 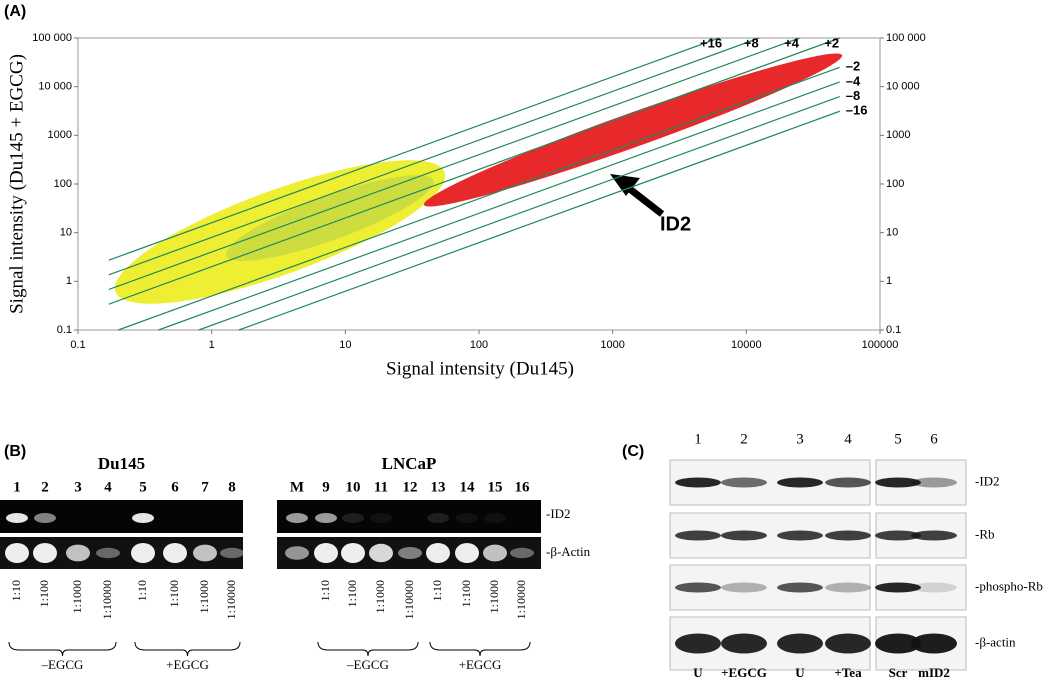 I want to click on fold-label: –2, so click(x=853, y=66).